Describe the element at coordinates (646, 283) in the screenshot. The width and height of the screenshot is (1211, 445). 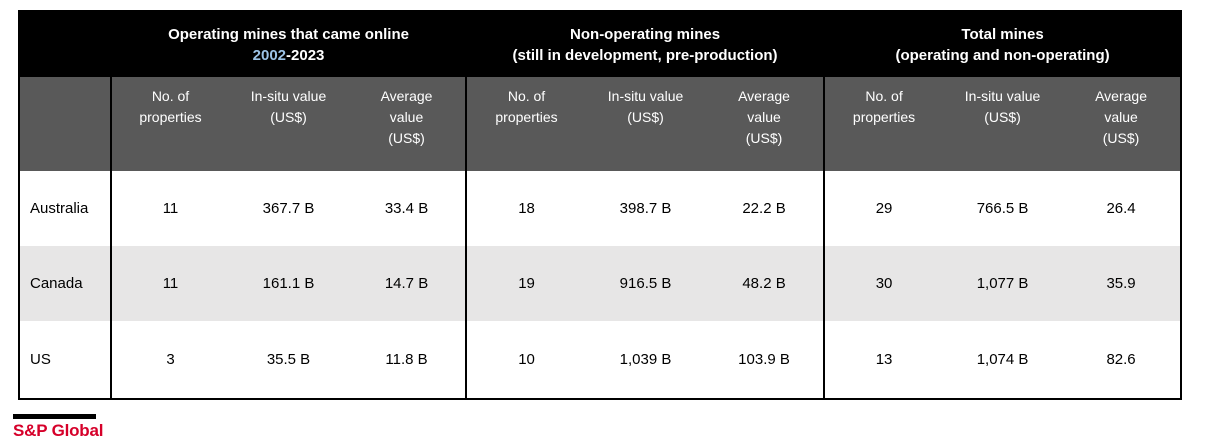
I see `cell-value: 916.5 B` at that location.